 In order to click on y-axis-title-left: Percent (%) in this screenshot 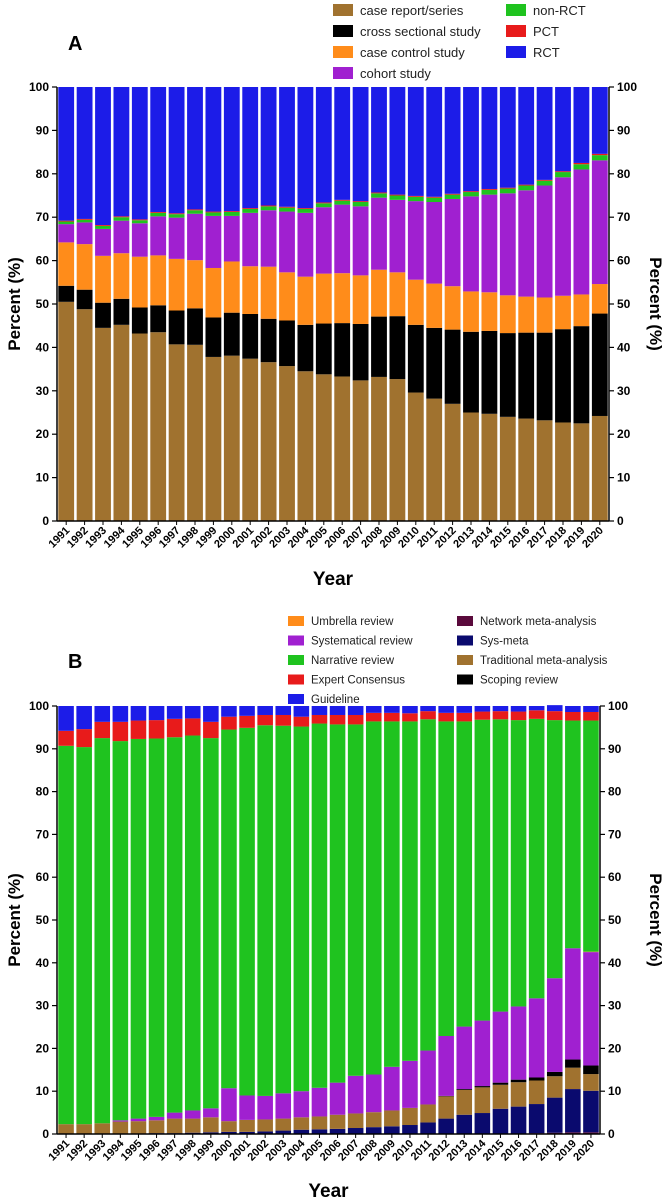, I will do `click(14, 920)`.